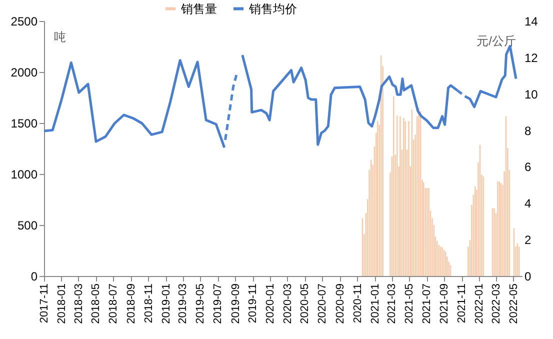 This screenshot has height=339, width=553. Describe the element at coordinates (514, 304) in the screenshot. I see `x-tick-label: 2022-05` at that location.